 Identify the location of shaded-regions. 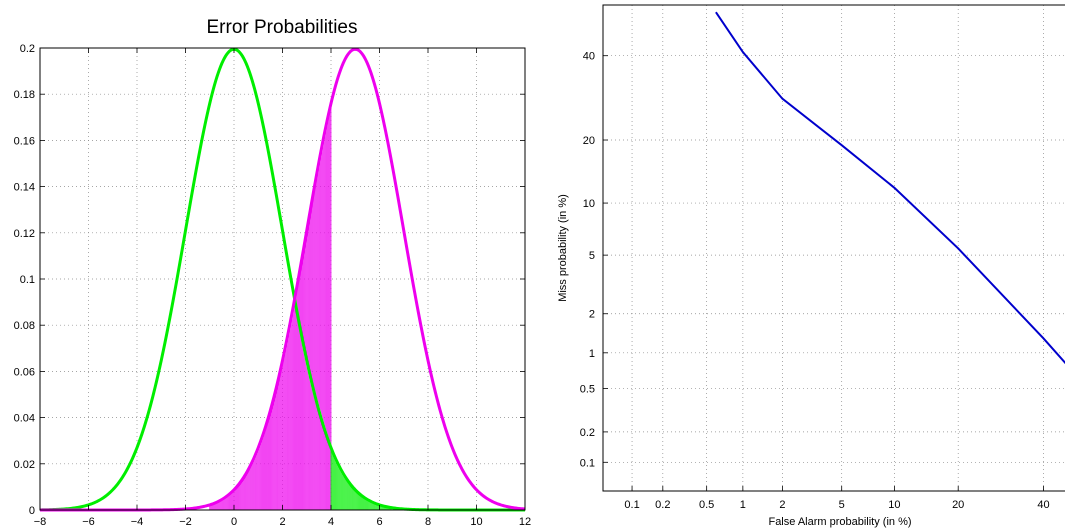
(300, 306).